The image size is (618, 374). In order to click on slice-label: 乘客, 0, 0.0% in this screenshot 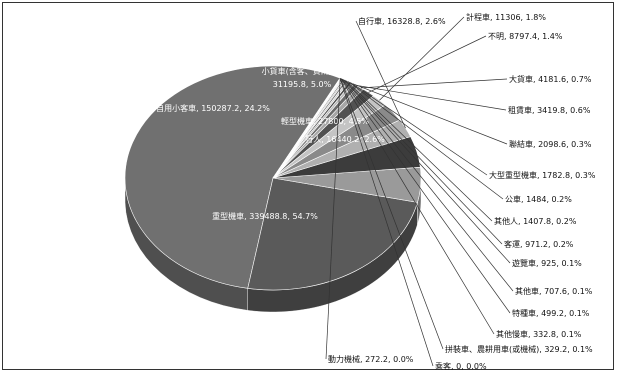, I will do `click(461, 366)`.